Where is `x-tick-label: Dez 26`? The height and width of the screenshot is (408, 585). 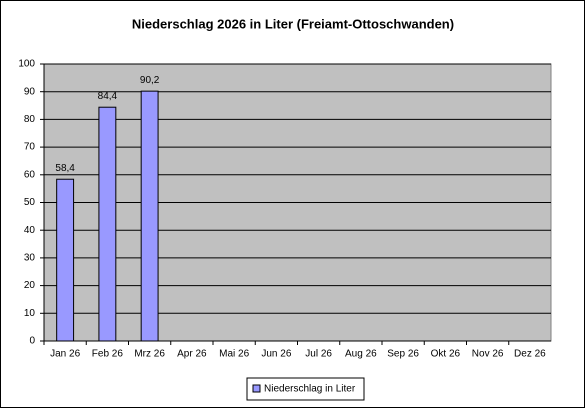
x-tick-label: Dez 26 is located at coordinates (530, 354).